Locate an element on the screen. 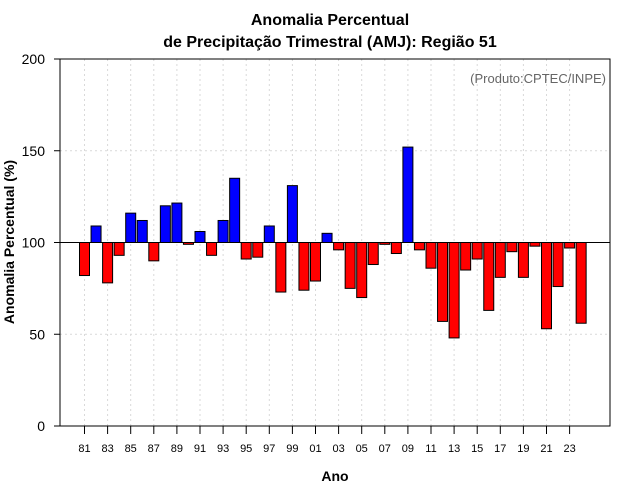 This screenshot has height=500, width=640. x-tick-label: 09 is located at coordinates (408, 449).